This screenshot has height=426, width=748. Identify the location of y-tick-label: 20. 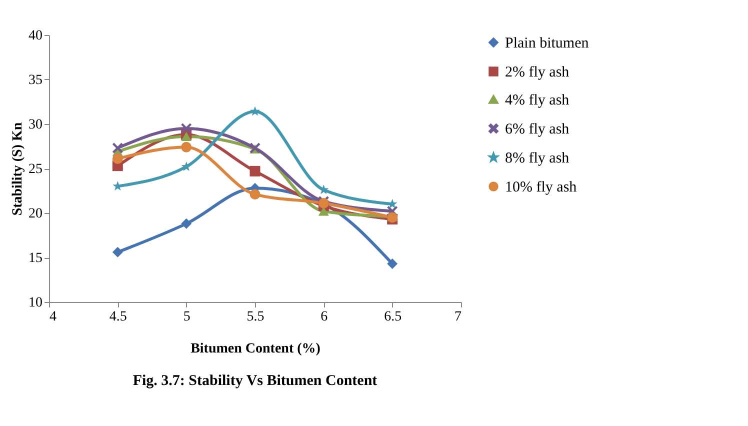
(35, 214).